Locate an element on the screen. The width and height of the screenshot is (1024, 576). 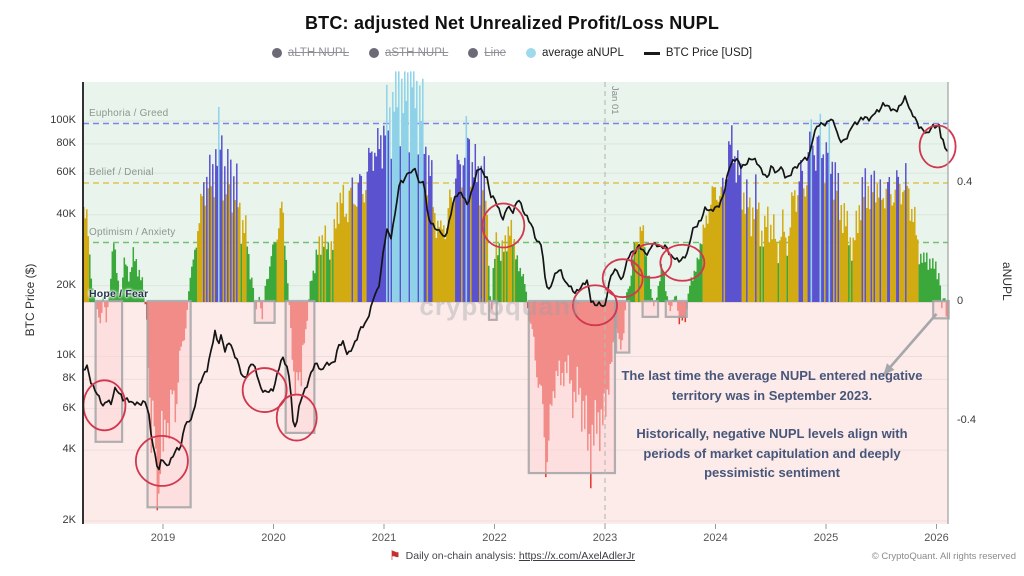
y-axis-tick-60K: 60K is located at coordinates (66, 172).